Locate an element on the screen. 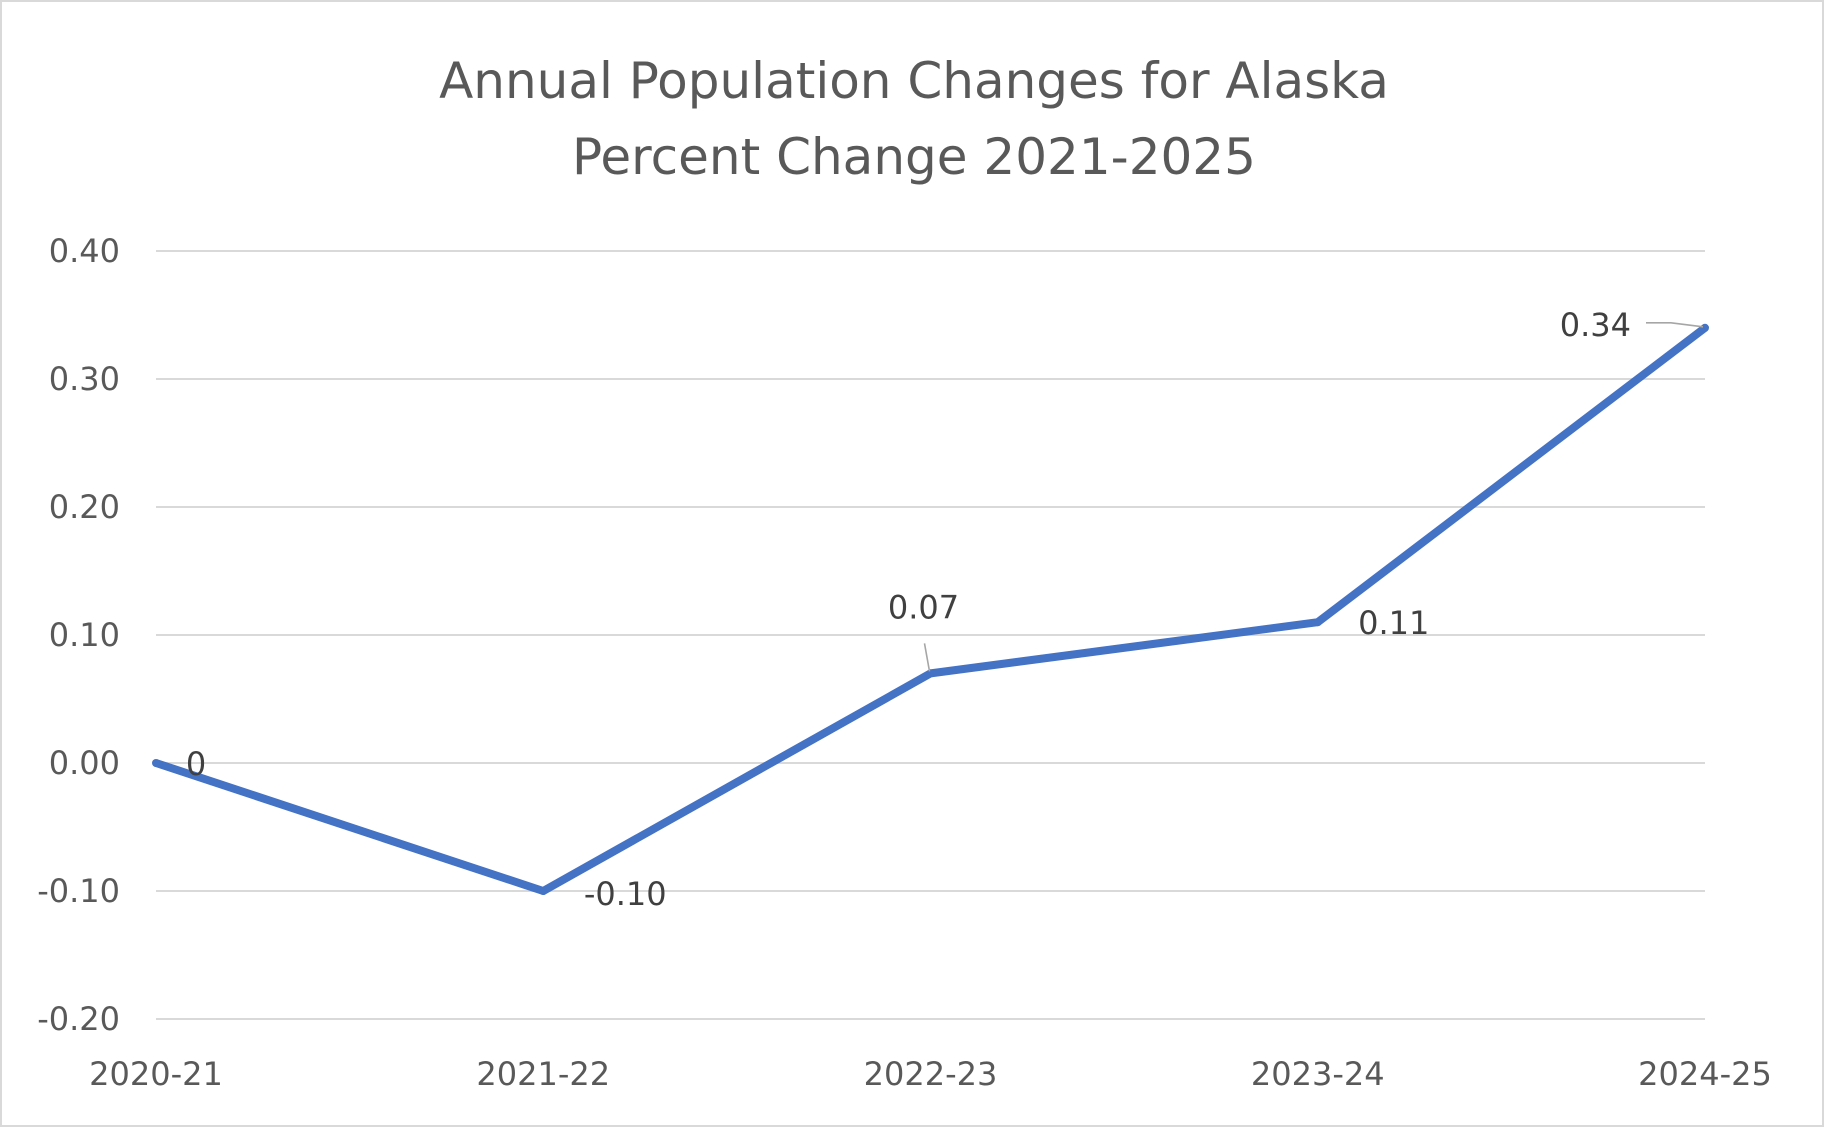 Image resolution: width=1824 pixels, height=1129 pixels. chart-title-line-1: Annual Population Changes for Alaska is located at coordinates (914, 81).